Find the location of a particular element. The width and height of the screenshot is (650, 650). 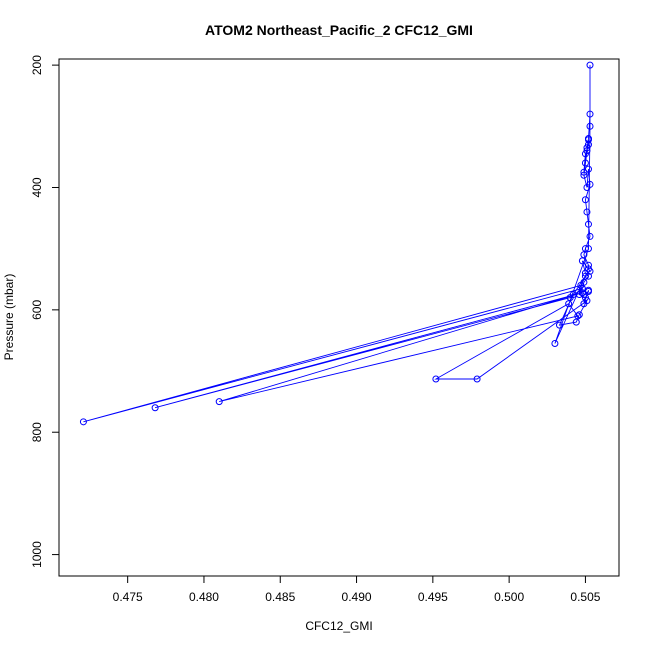

x-tick-label: 0.480 is located at coordinates (204, 597).